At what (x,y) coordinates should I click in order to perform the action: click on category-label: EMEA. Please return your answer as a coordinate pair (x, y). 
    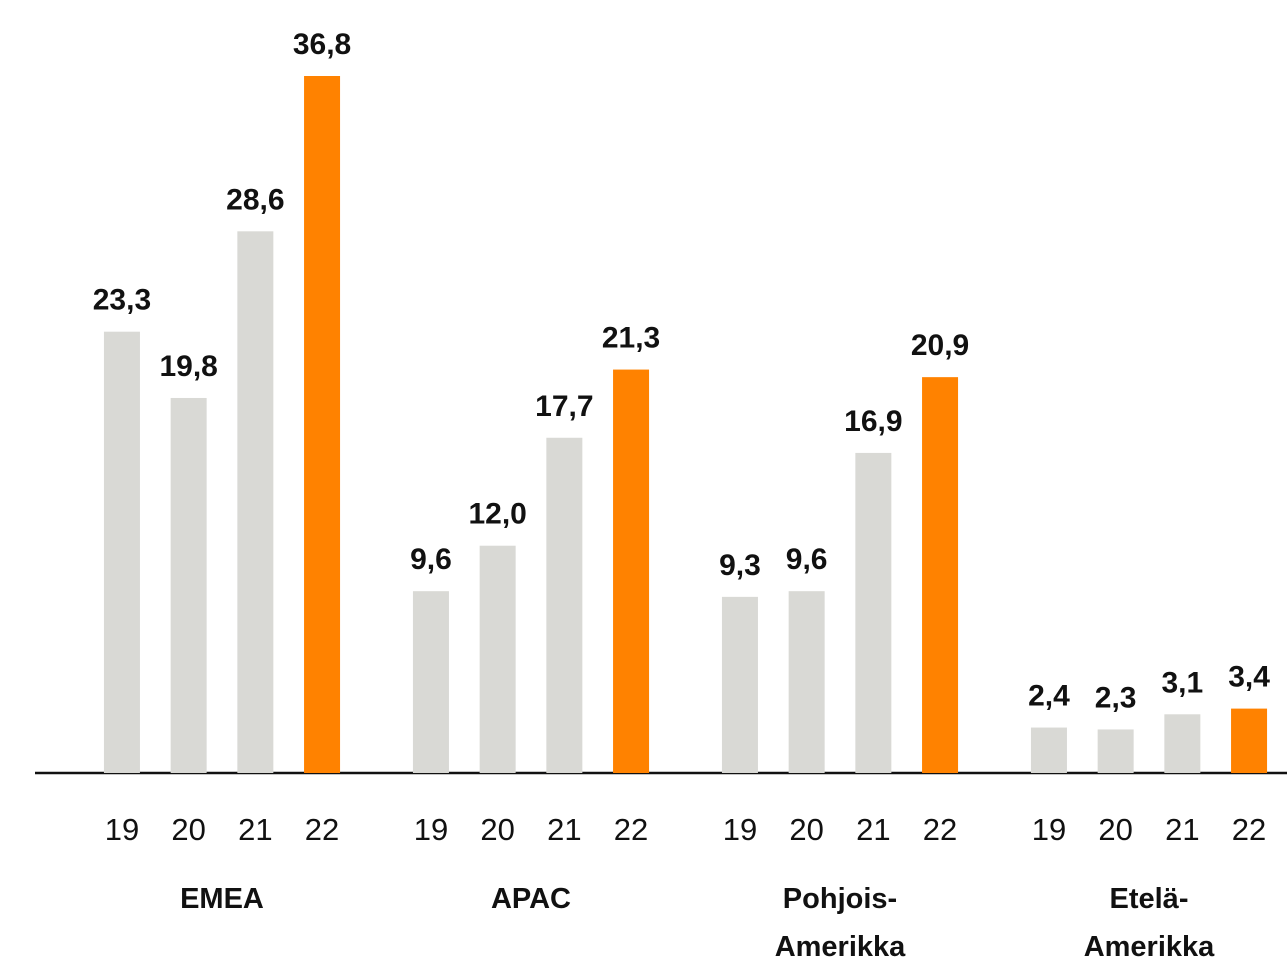
    Looking at the image, I should click on (222, 899).